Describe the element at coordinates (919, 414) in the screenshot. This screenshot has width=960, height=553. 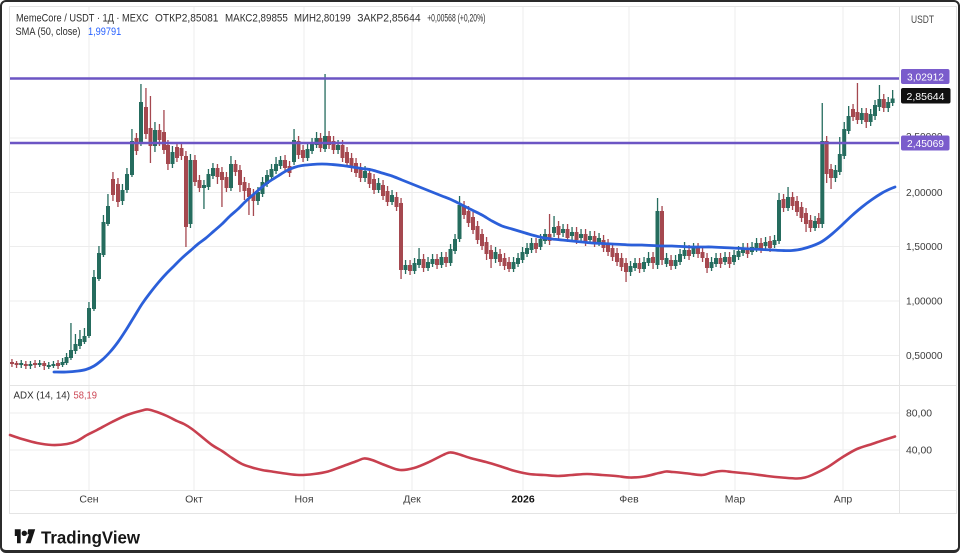
I see `svg-text: 80,00` at that location.